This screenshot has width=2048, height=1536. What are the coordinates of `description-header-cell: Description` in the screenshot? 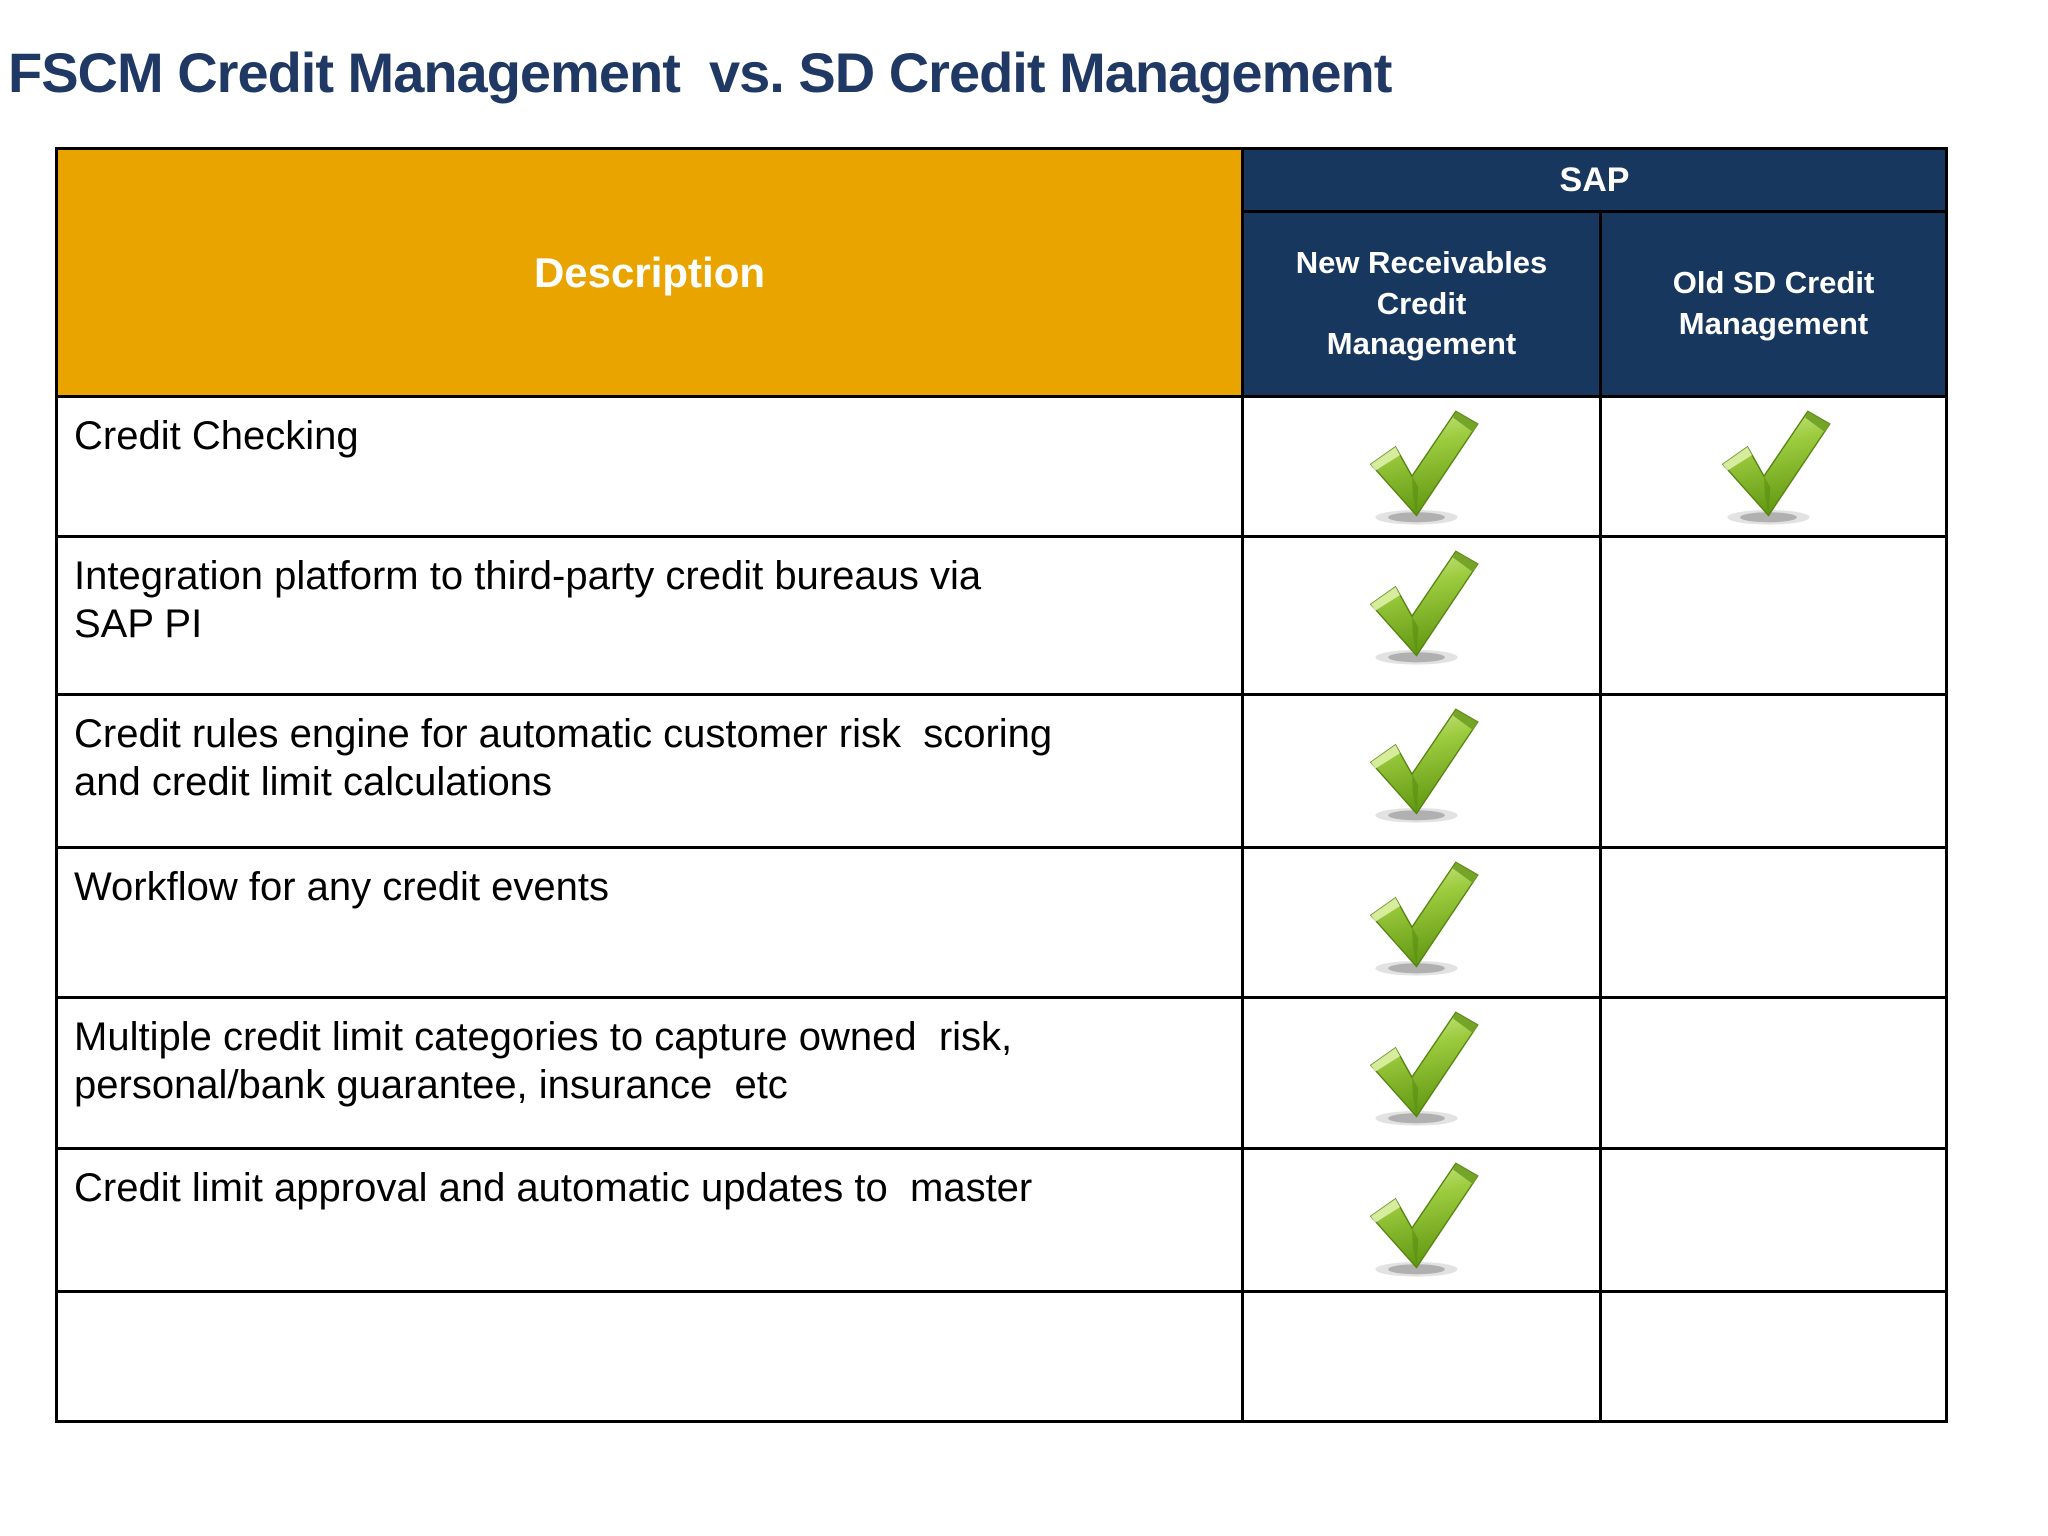 It's located at (649, 272).